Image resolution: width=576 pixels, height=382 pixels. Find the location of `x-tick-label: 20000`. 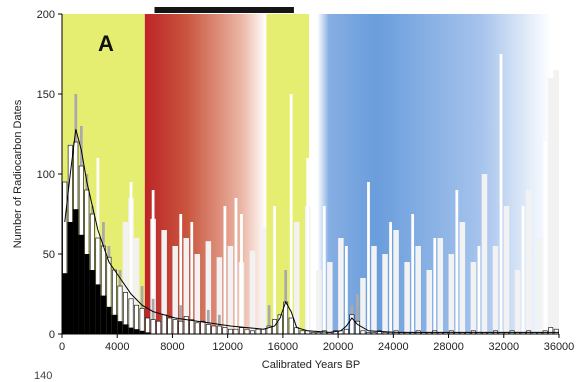

x-tick-label: 20000 is located at coordinates (338, 347).